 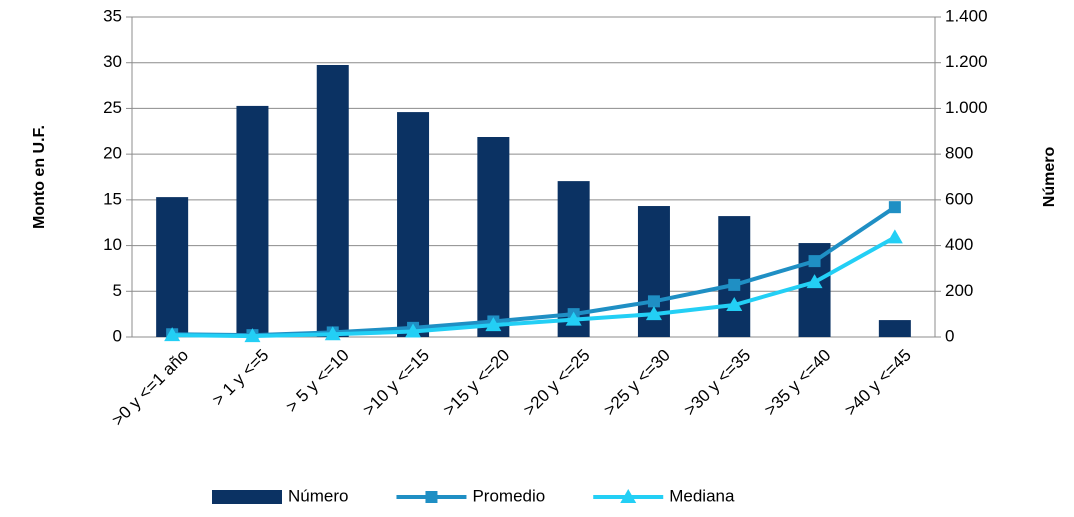 What do you see at coordinates (241, 378) in the screenshot?
I see `x-tick-label: > 1 y <=5` at bounding box center [241, 378].